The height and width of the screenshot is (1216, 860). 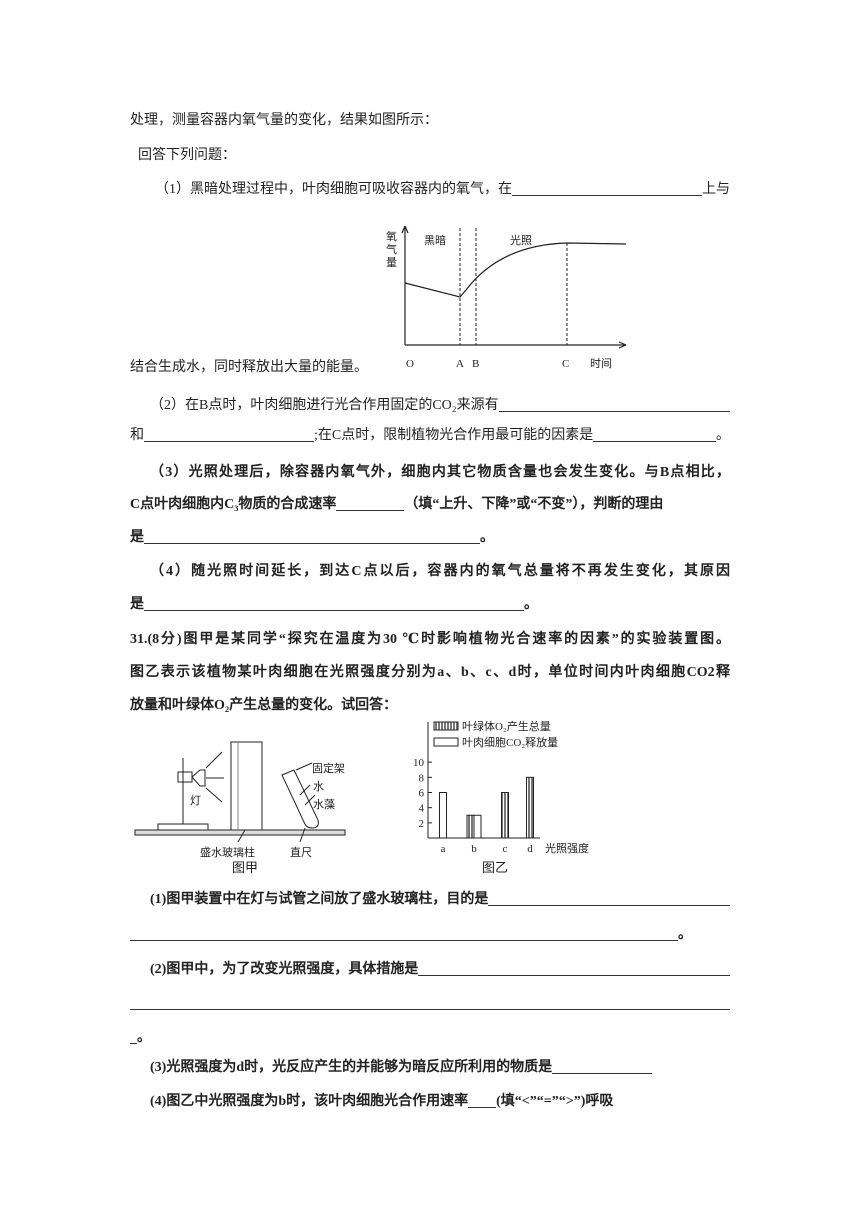 I want to click on glass-column, so click(x=246, y=786).